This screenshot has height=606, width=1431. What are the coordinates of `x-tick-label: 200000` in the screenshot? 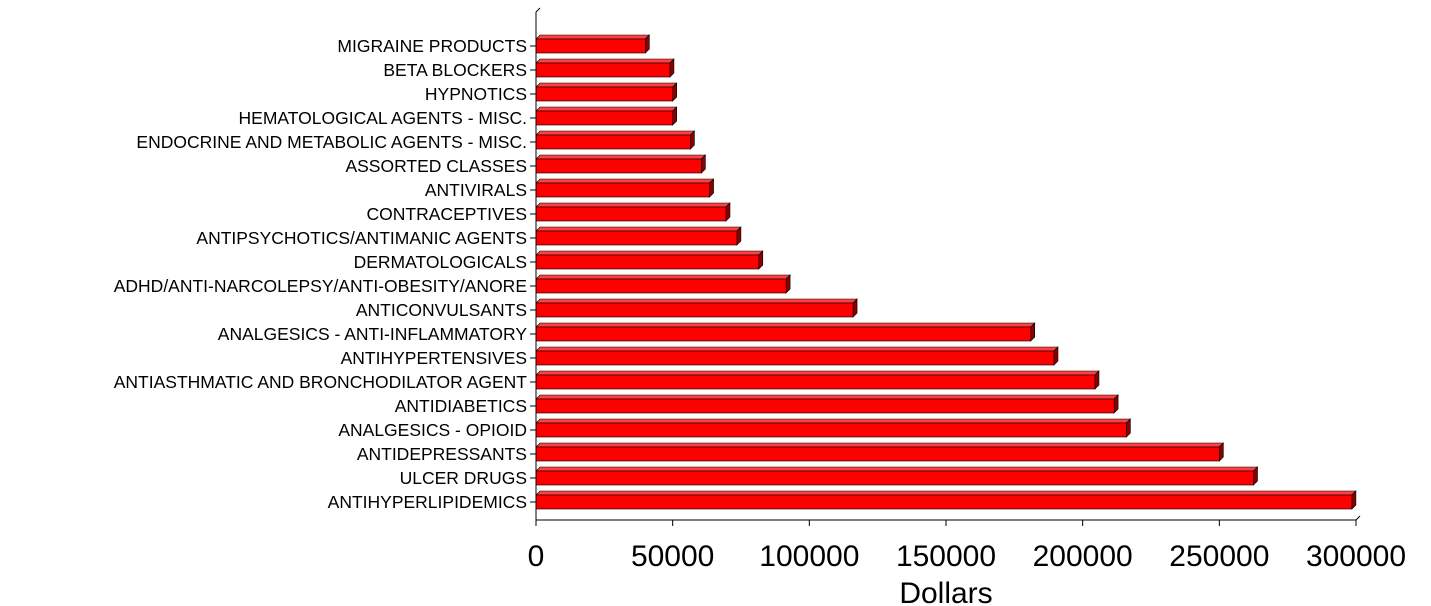 It's located at (1083, 556).